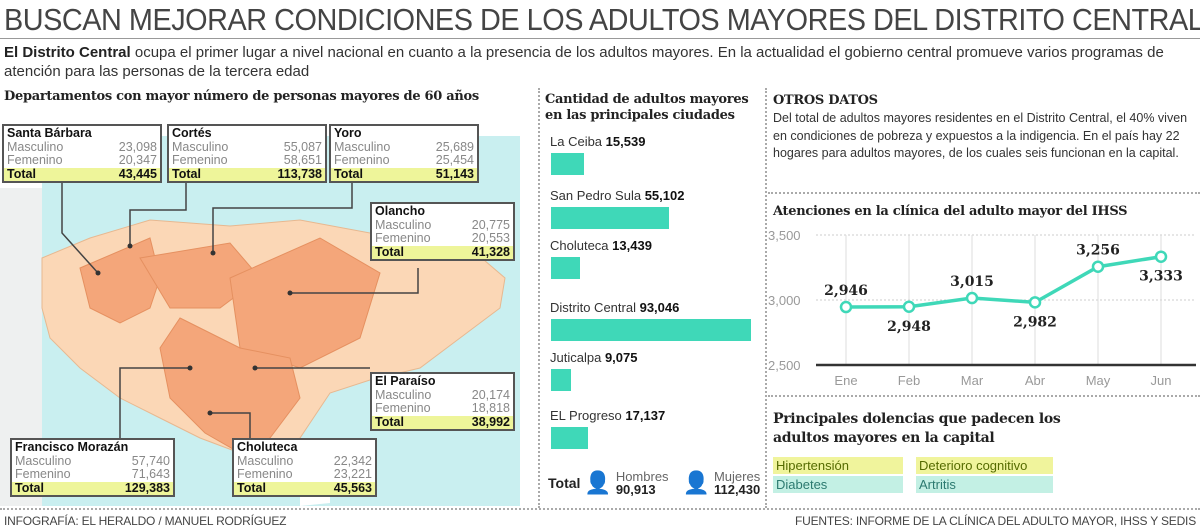 Image resolution: width=1200 pixels, height=532 pixels. I want to click on femenino-value: 20,347, so click(137, 160).